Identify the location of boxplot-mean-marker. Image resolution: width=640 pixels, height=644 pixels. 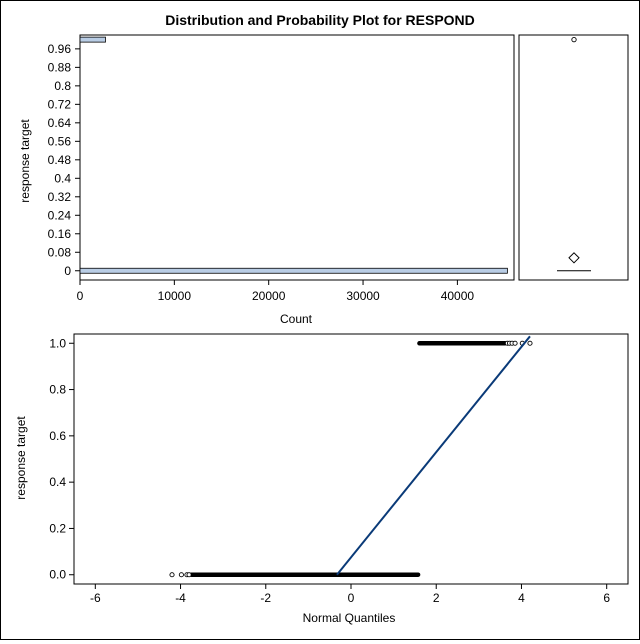
(574, 258).